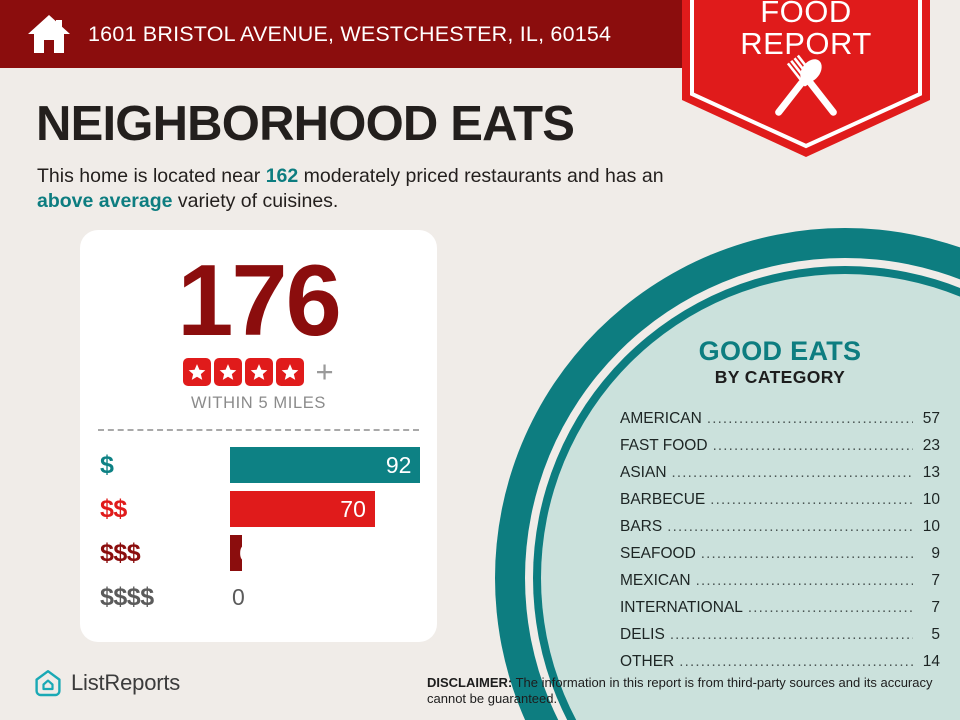 This screenshot has height=720, width=960. I want to click on price-tier-label: $, so click(107, 464).